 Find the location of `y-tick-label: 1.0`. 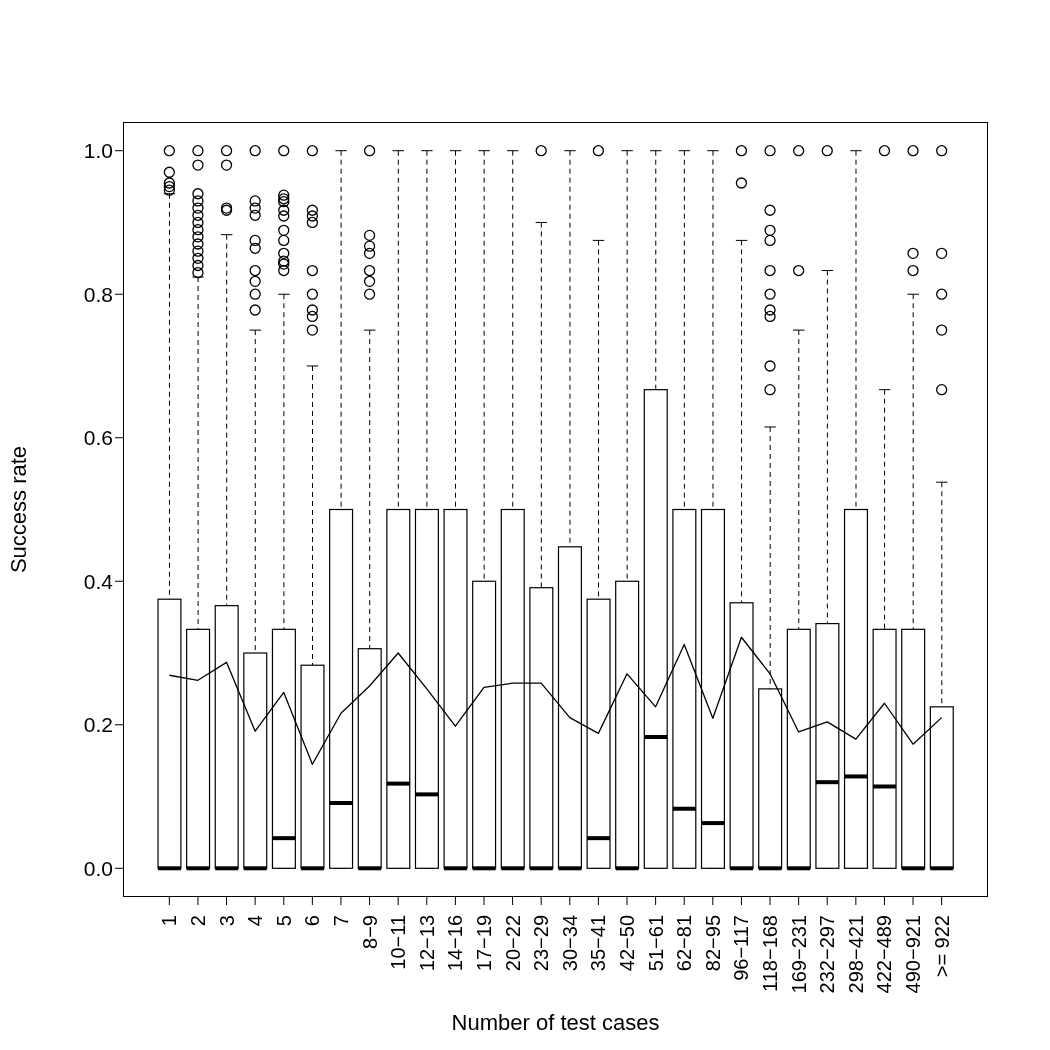

y-tick-label: 1.0 is located at coordinates (98, 151).